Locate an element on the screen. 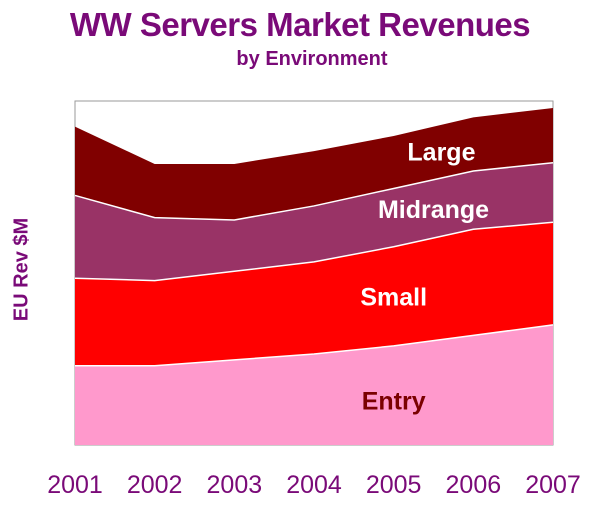 The width and height of the screenshot is (600, 505). area-label-large: Large is located at coordinates (441, 152).